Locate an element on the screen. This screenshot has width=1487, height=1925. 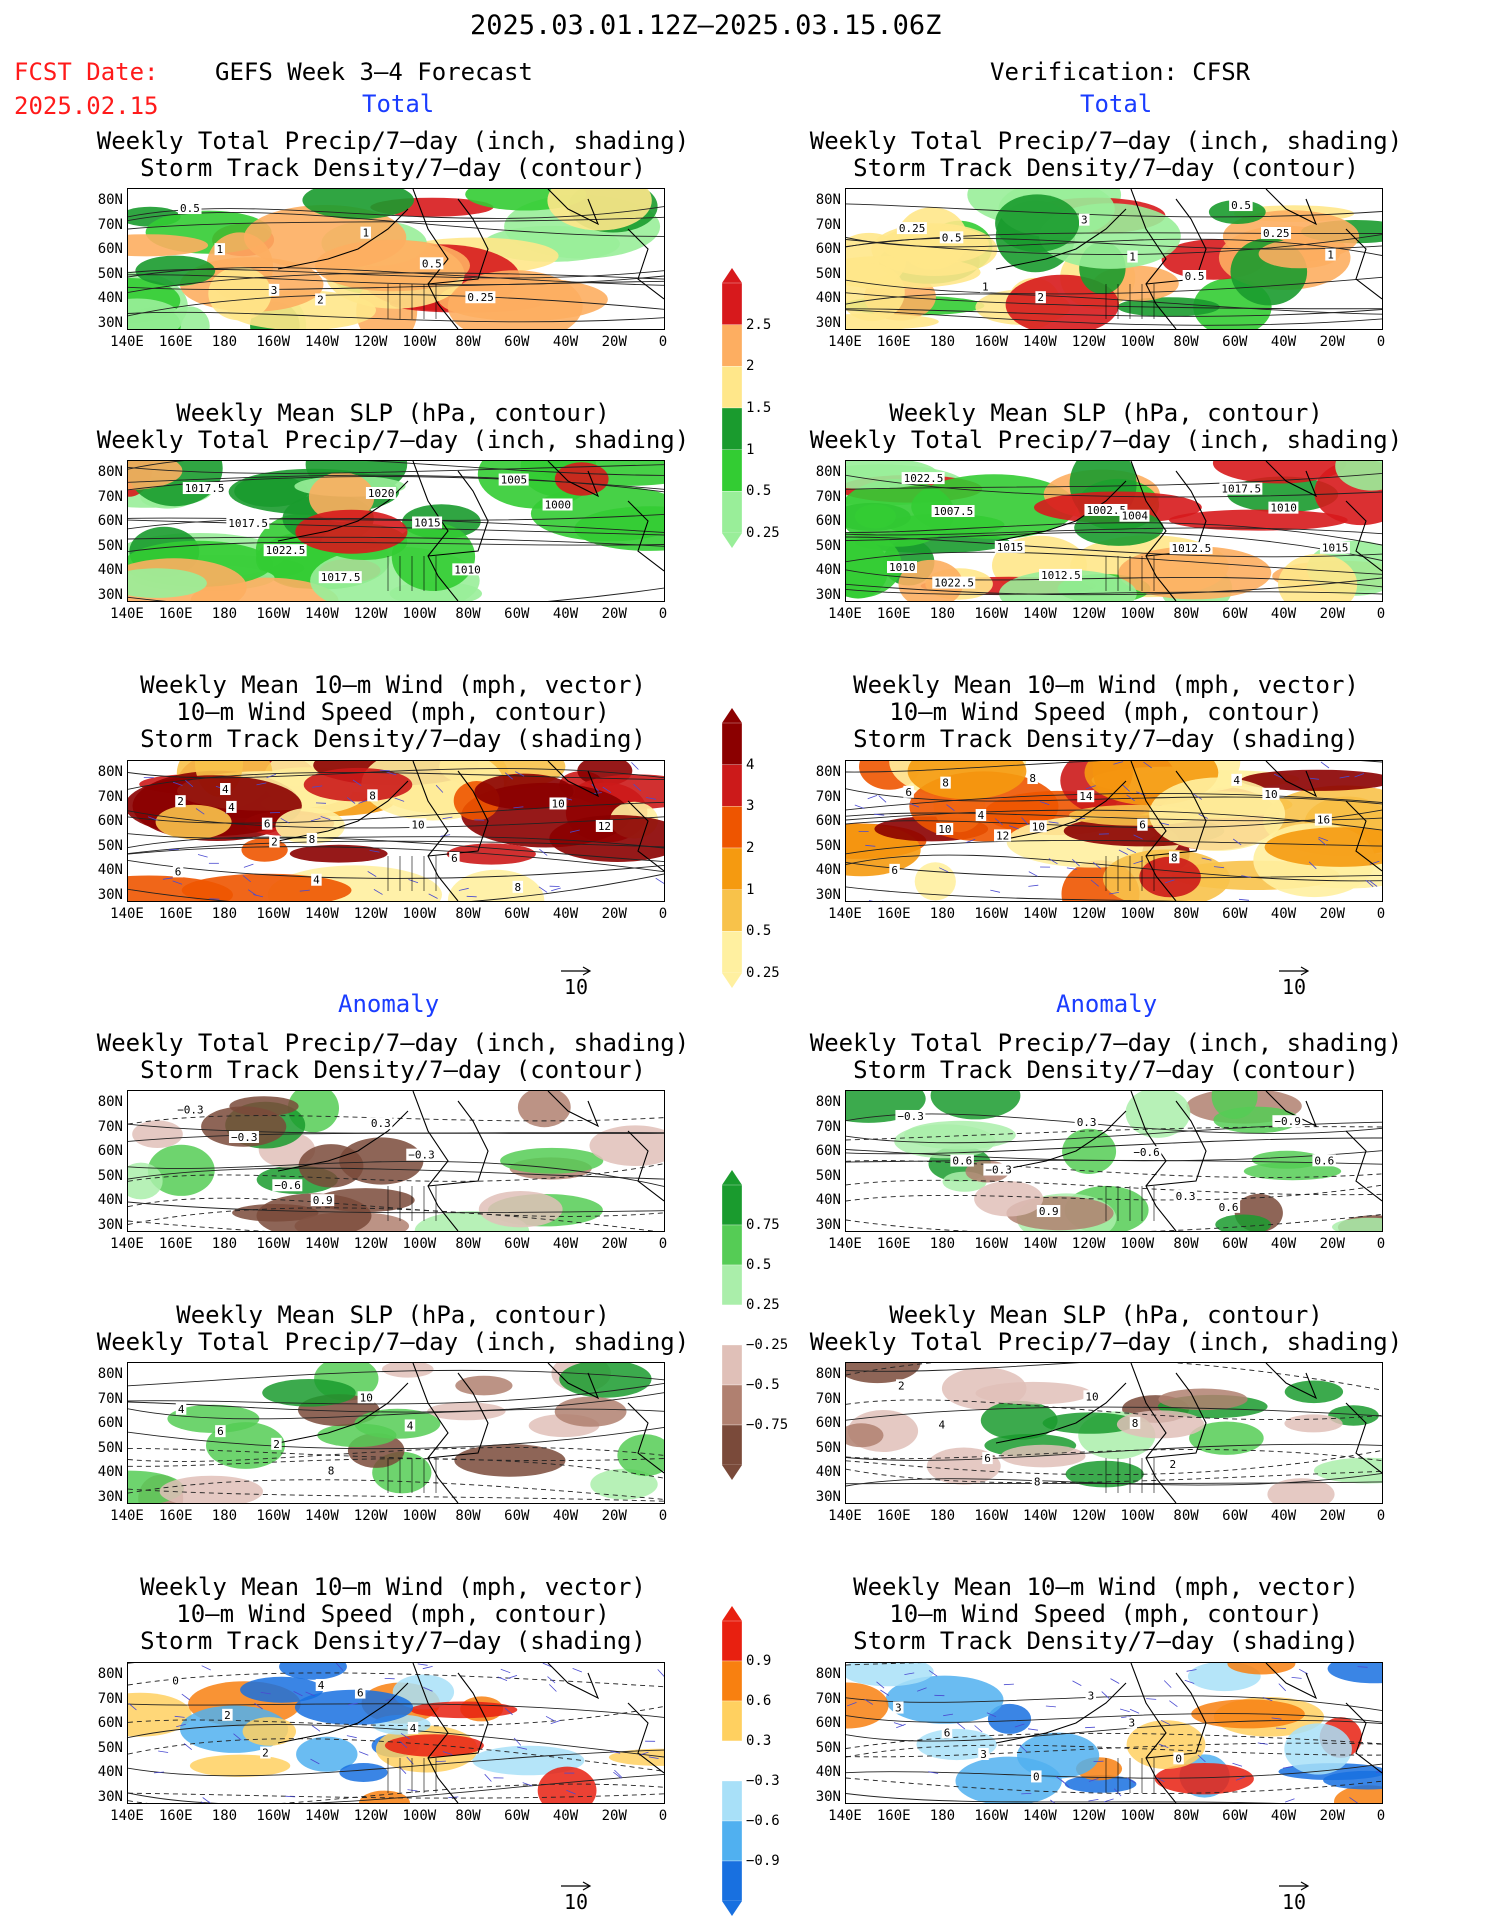
colorbar-label: −0.9 is located at coordinates (763, 1861).